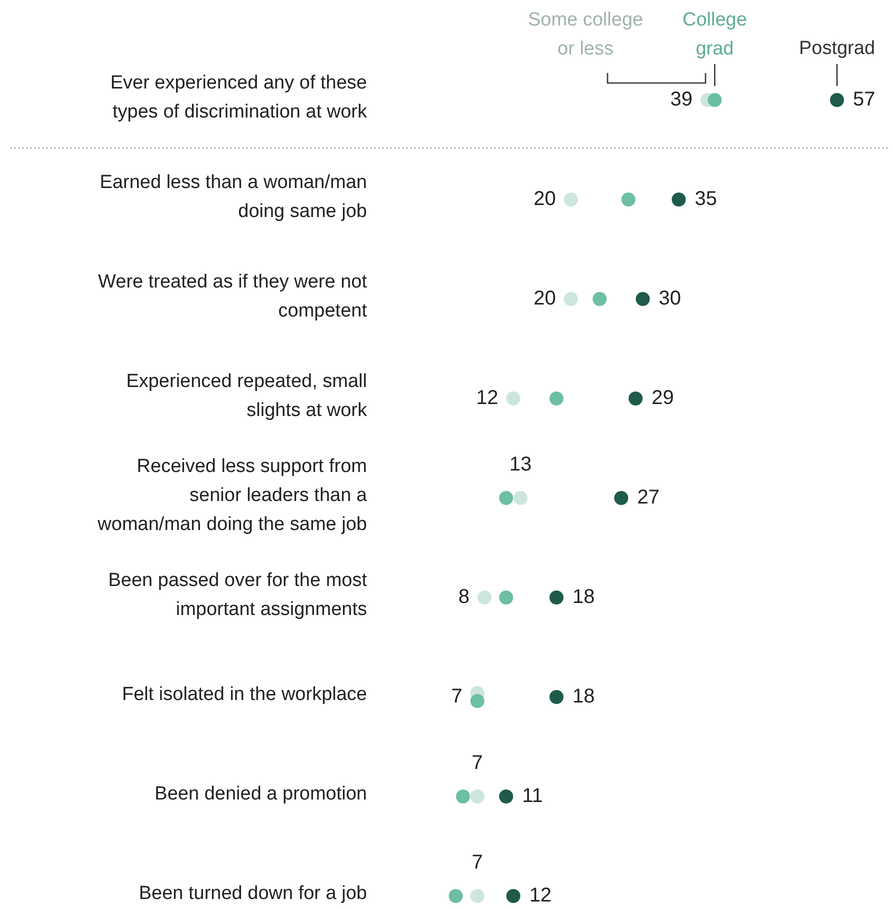  What do you see at coordinates (233, 297) in the screenshot?
I see `y-tick-label: Were treated as if they were not competent` at bounding box center [233, 297].